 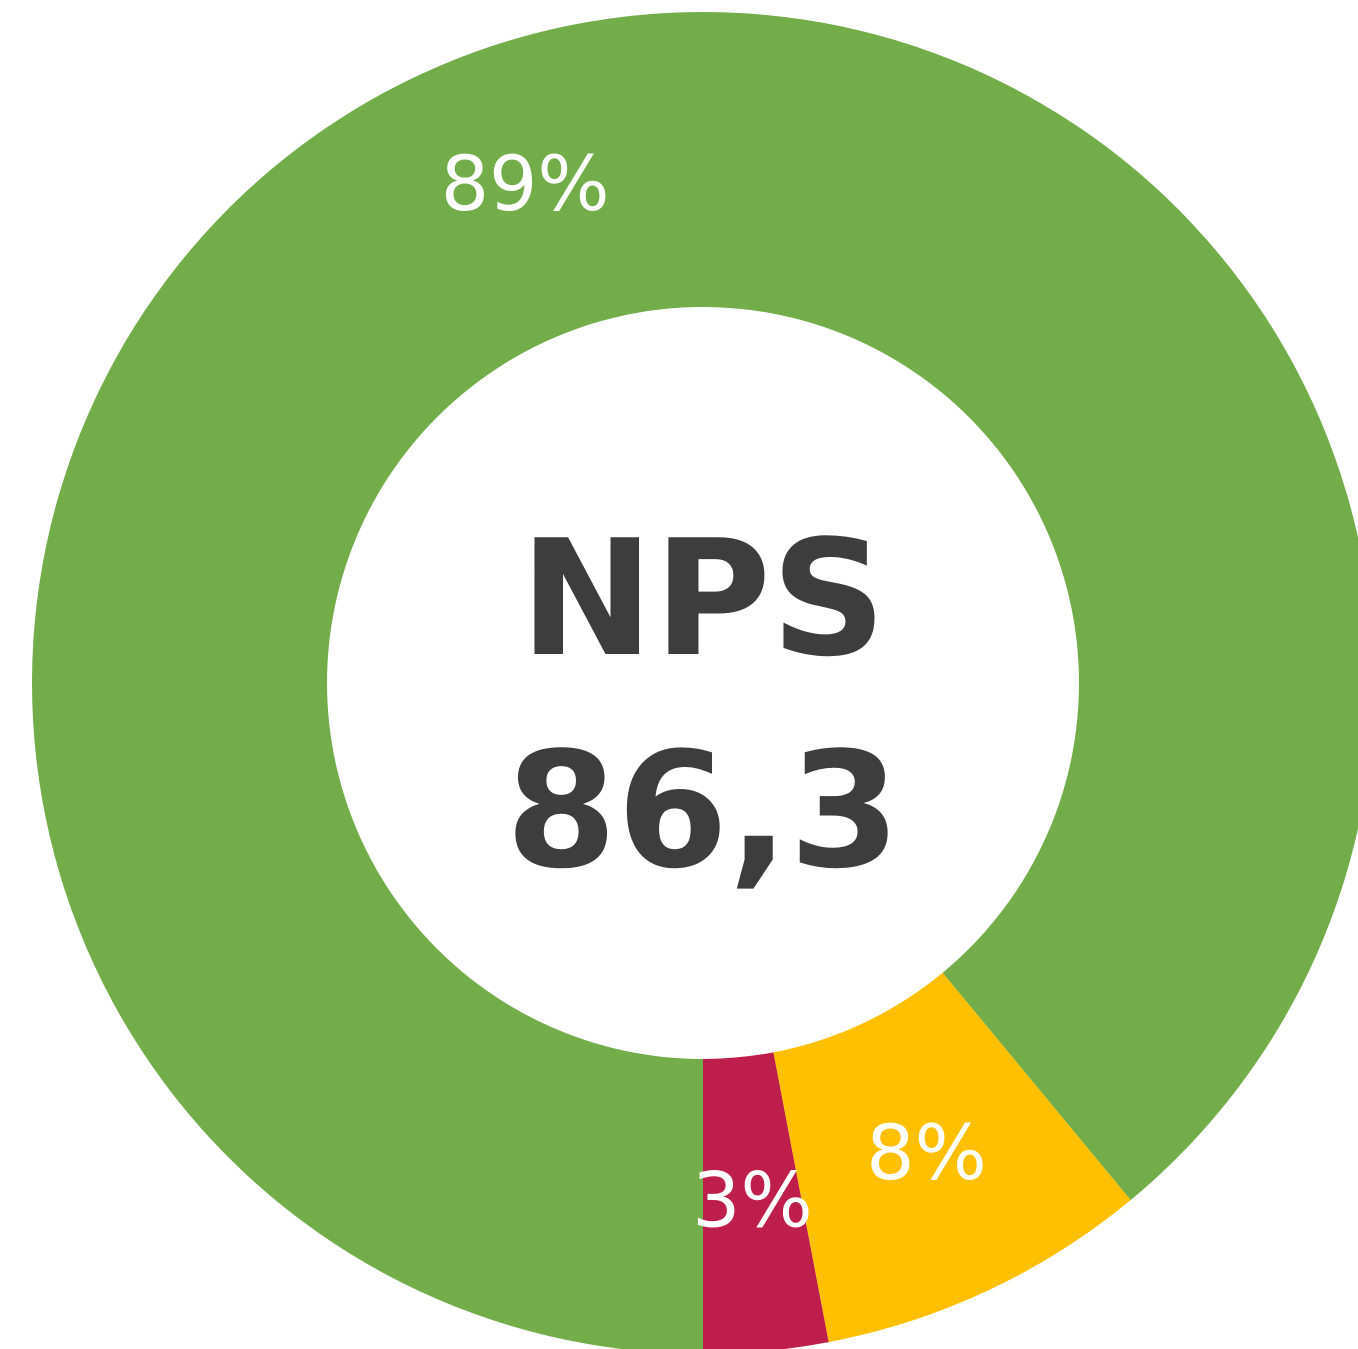 What do you see at coordinates (525, 183) in the screenshot?
I see `data-label: 89%` at bounding box center [525, 183].